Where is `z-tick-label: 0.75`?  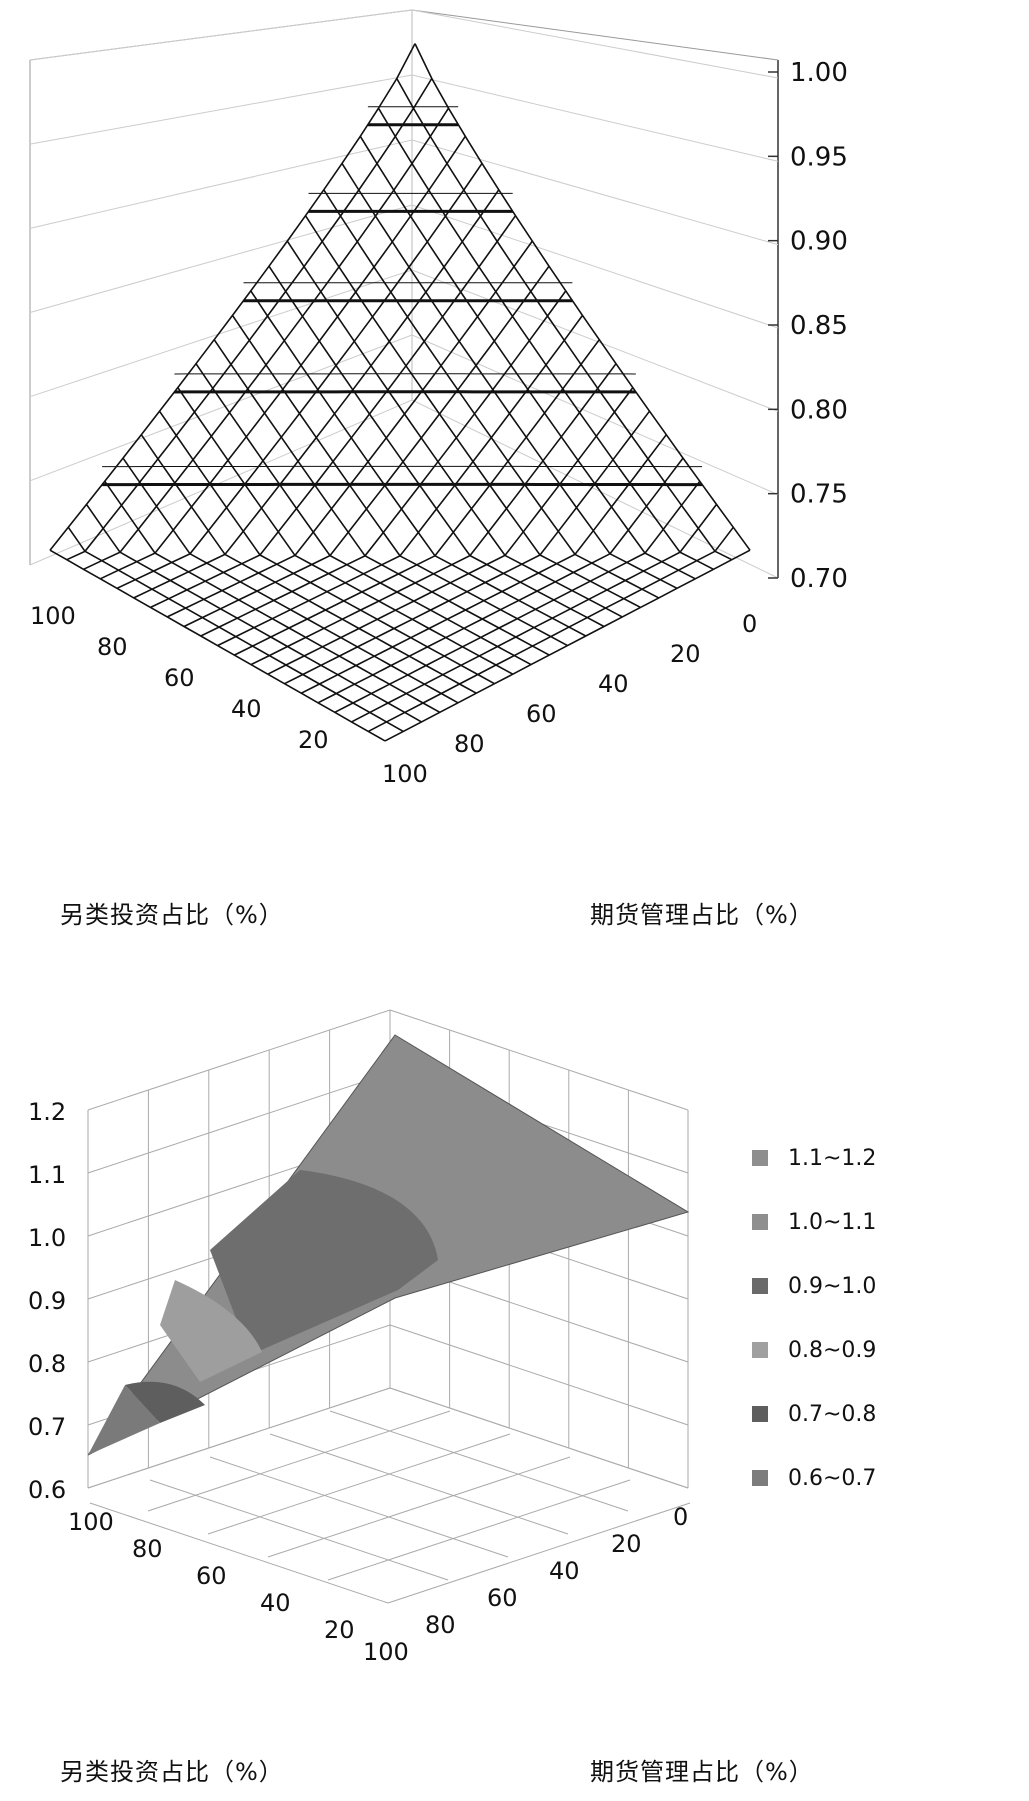 z-tick-label: 0.75 is located at coordinates (819, 495).